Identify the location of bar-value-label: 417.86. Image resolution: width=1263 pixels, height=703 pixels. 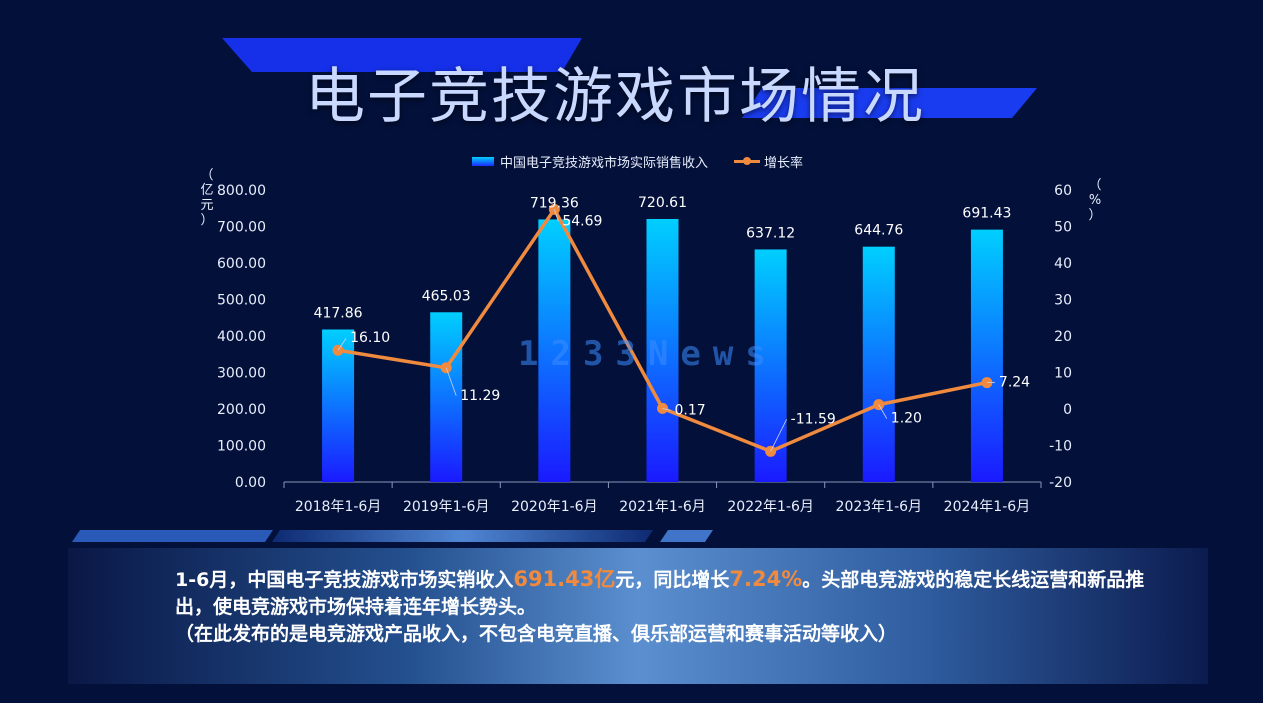
(338, 313).